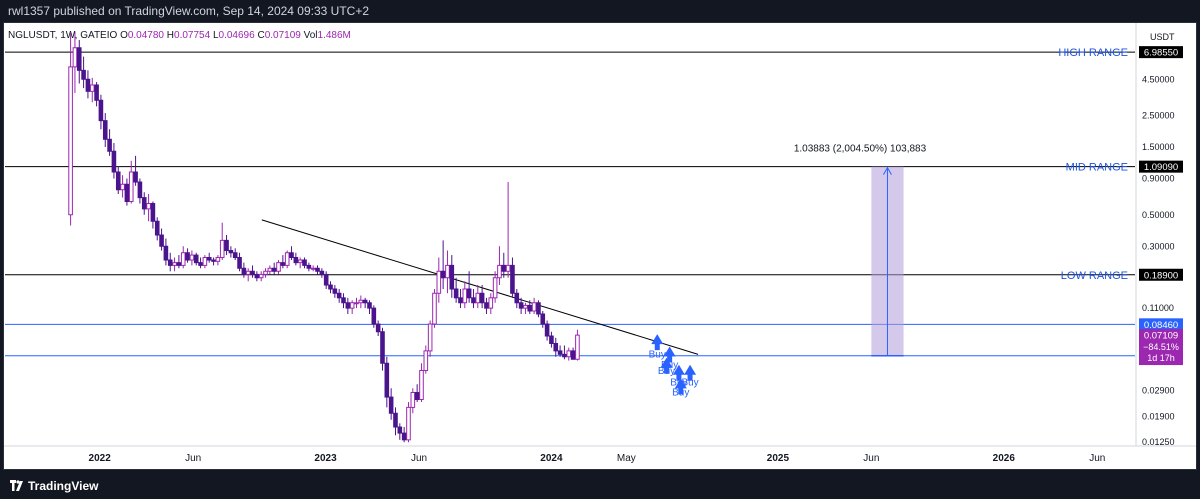 This screenshot has width=1200, height=499. Describe the element at coordinates (282, 35) in the screenshot. I see `close-value: 0.07109` at that location.